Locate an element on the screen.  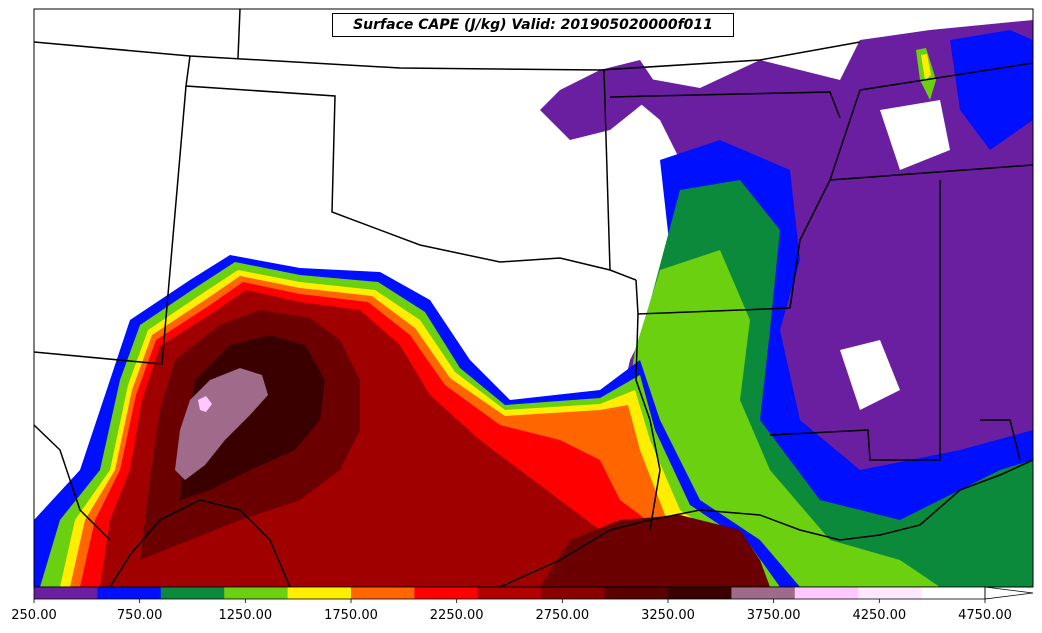
colorbar-extend-arrow is located at coordinates (1009, 593).